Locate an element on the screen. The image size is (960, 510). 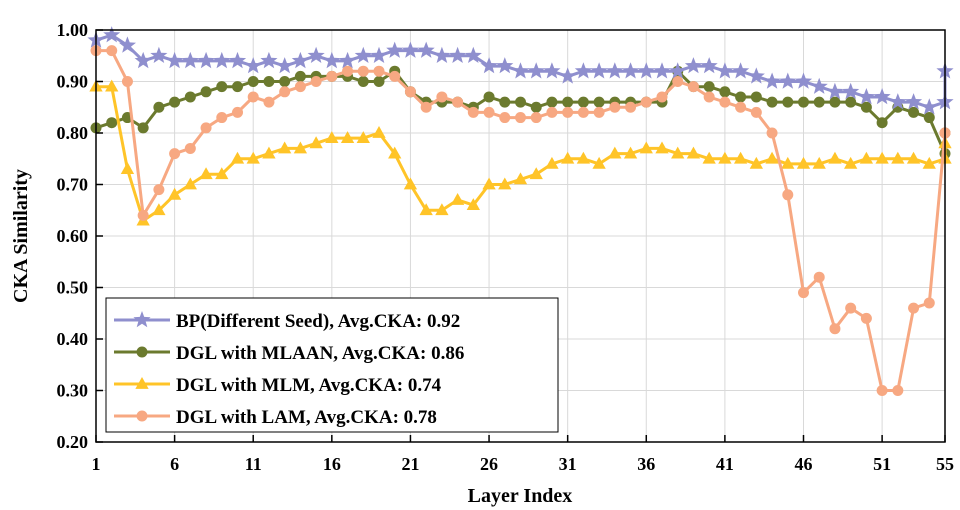
y-tick-label: 0.20 is located at coordinates (73, 442).